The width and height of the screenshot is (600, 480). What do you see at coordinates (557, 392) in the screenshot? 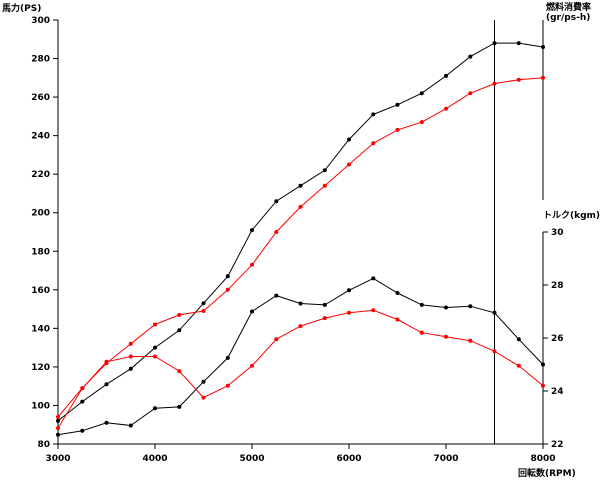
I see `torque-axis-tick-label: 24` at bounding box center [557, 392].